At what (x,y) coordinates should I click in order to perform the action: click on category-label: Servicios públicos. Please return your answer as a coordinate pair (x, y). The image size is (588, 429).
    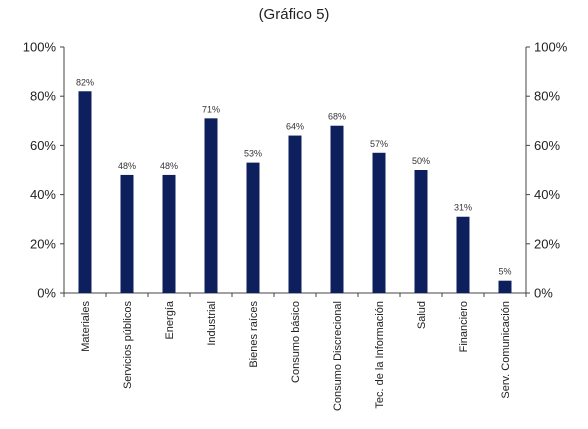
    Looking at the image, I should click on (128, 345).